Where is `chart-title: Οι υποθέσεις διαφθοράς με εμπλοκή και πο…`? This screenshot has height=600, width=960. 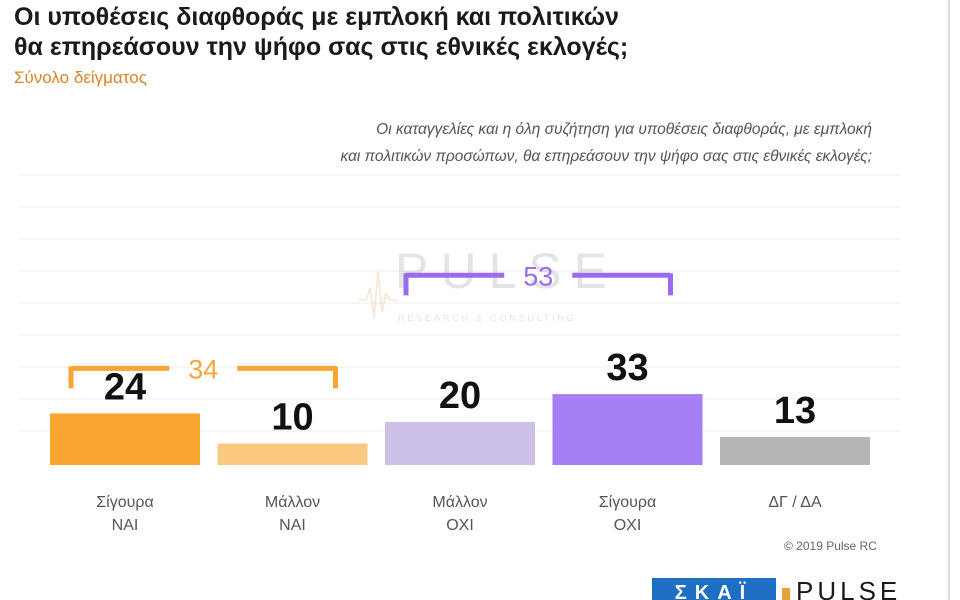
chart-title: Οι υποθέσεις διαφθοράς με εμπλοκή και πο… is located at coordinates (414, 32).